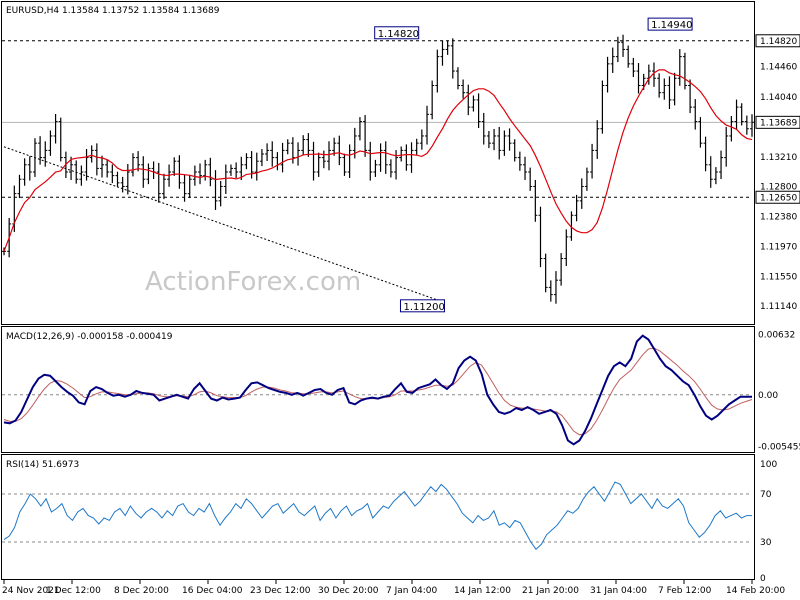  What do you see at coordinates (253, 282) in the screenshot?
I see `watermark: ActionForex.com` at bounding box center [253, 282].